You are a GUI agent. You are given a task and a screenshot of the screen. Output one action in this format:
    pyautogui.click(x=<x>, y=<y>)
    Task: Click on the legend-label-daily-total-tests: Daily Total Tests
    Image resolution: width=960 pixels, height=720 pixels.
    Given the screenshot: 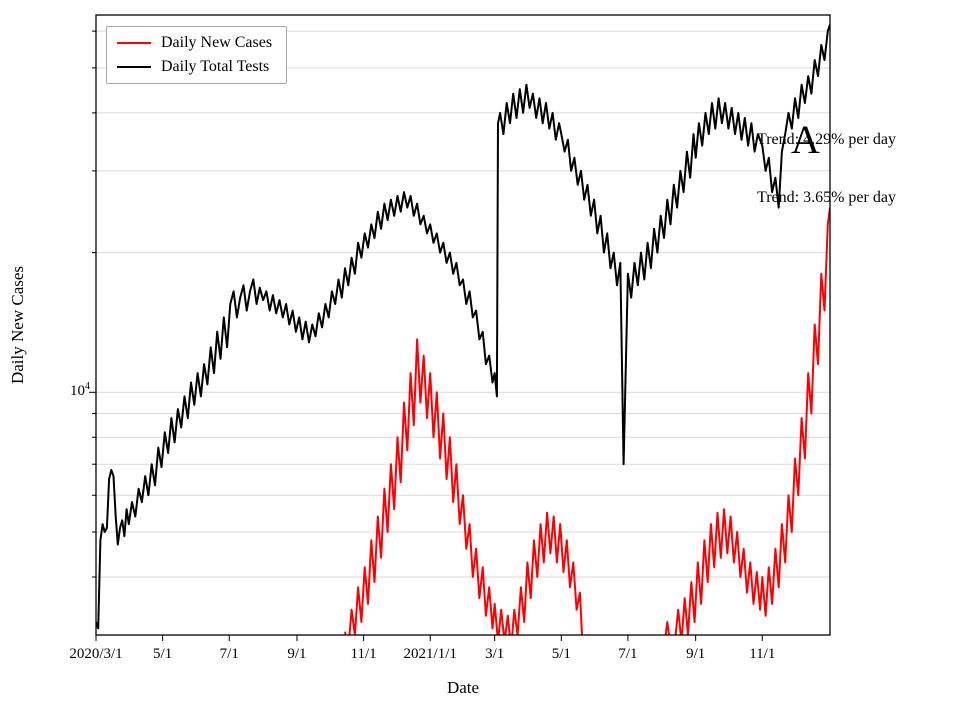 What is the action you would take?
    pyautogui.click(x=215, y=66)
    